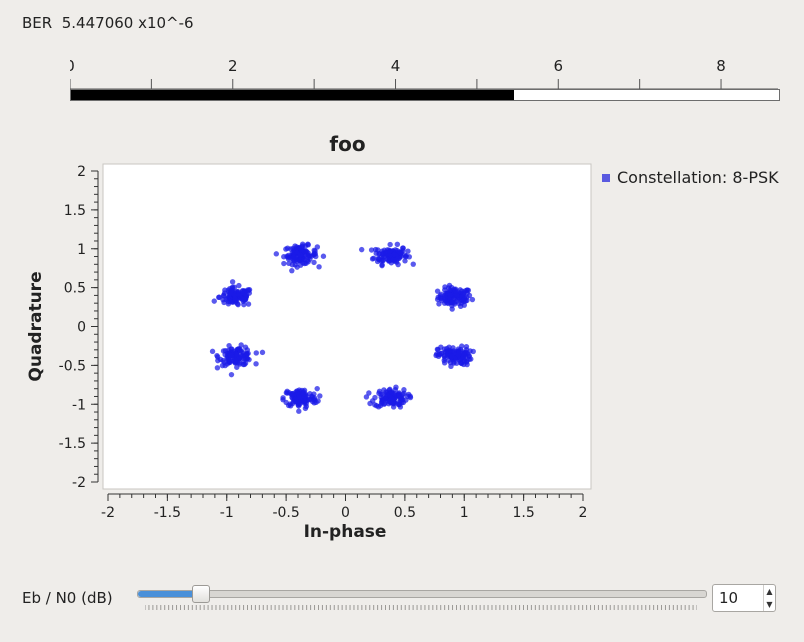  I want to click on x-tick-label: 2, so click(583, 513).